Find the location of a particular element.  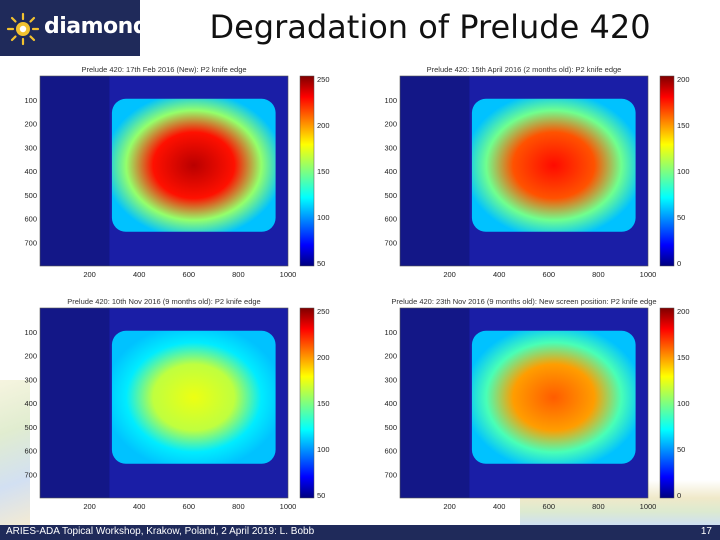

page-number: 17 is located at coordinates (706, 531).